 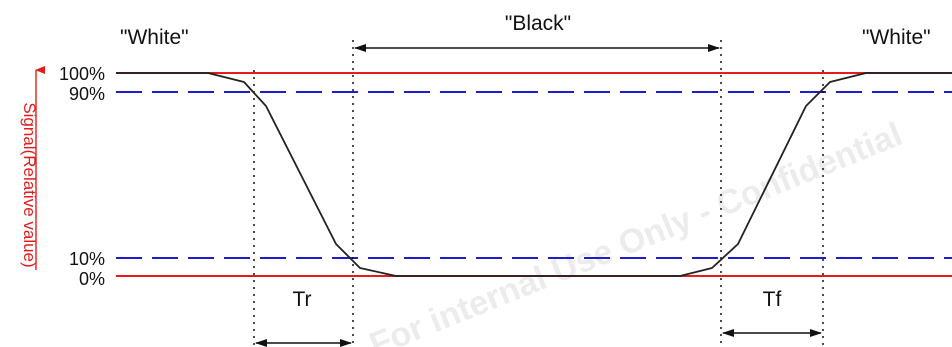 What do you see at coordinates (92, 279) in the screenshot?
I see `label-0-percent: 0%` at bounding box center [92, 279].